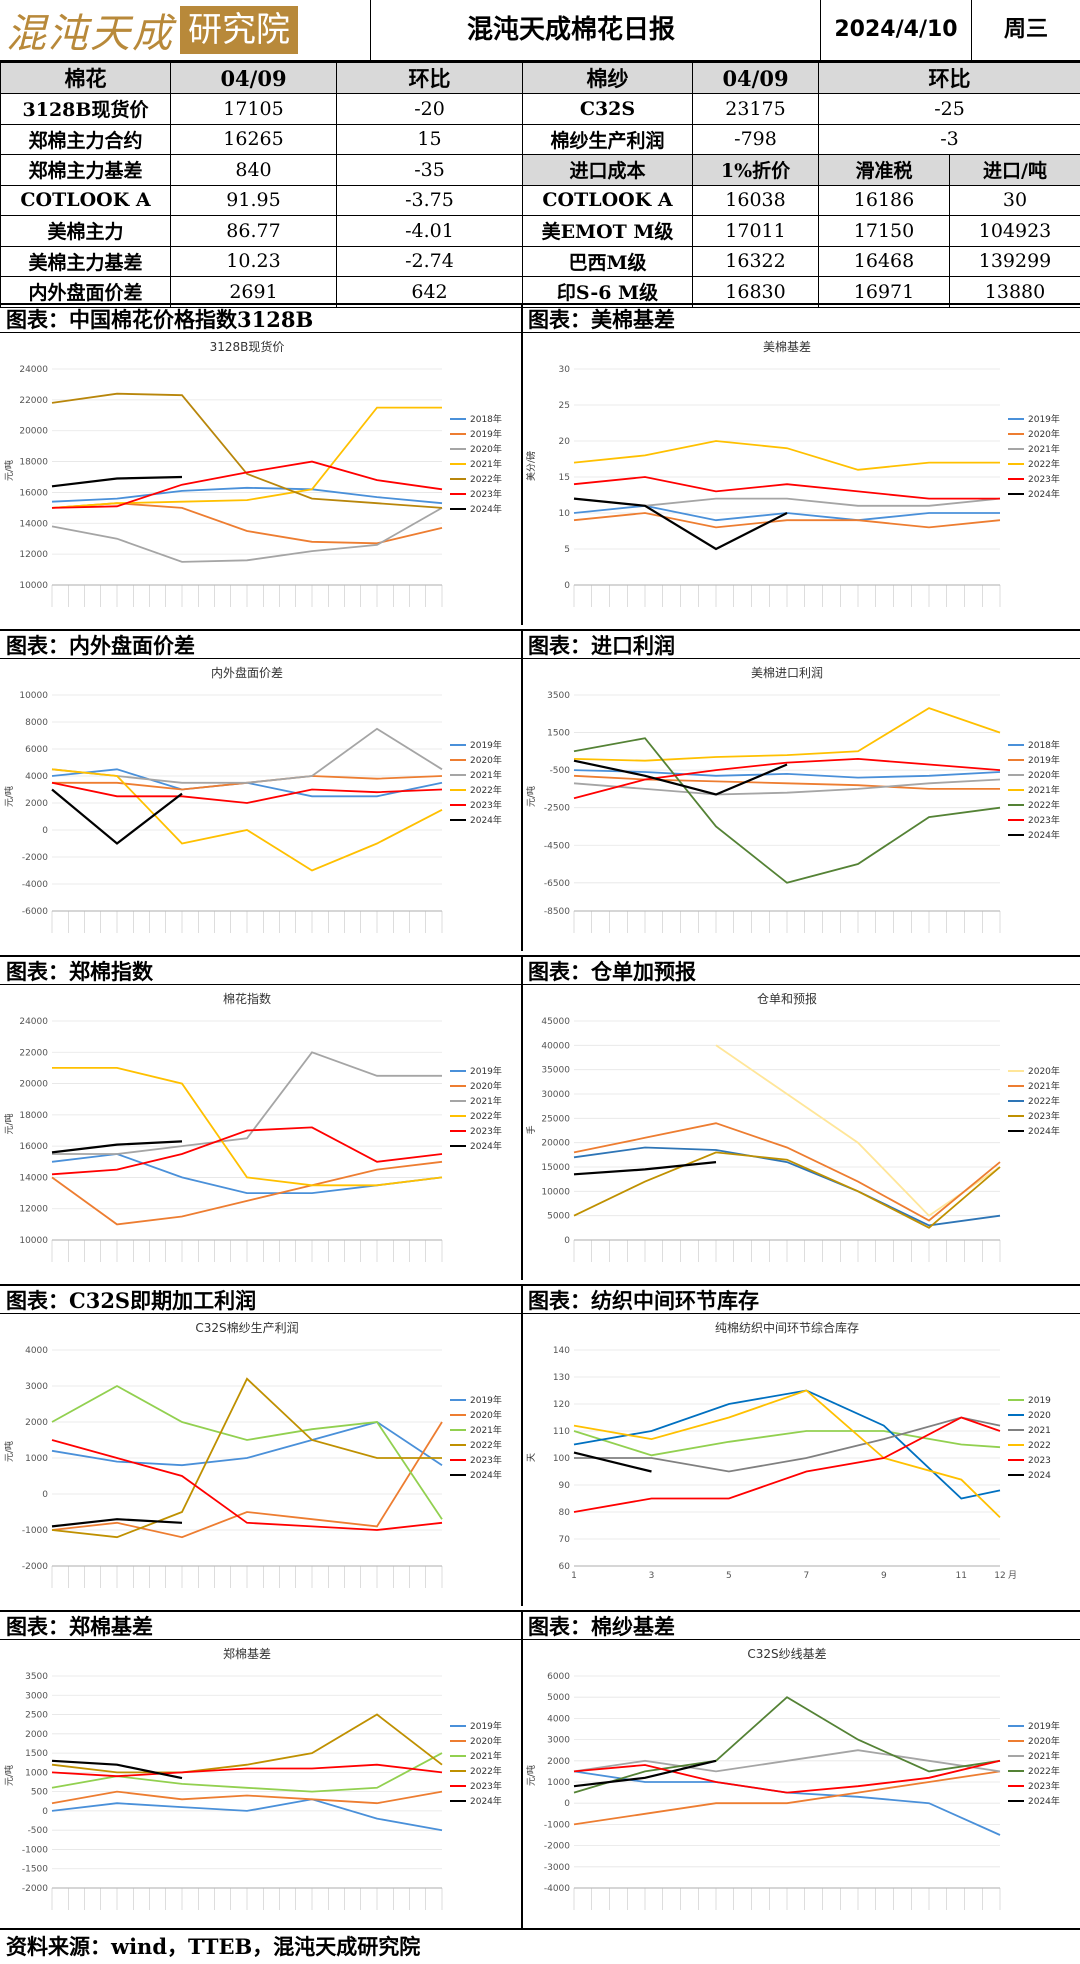  I want to click on y-tick-label: 1000, so click(36, 1773).